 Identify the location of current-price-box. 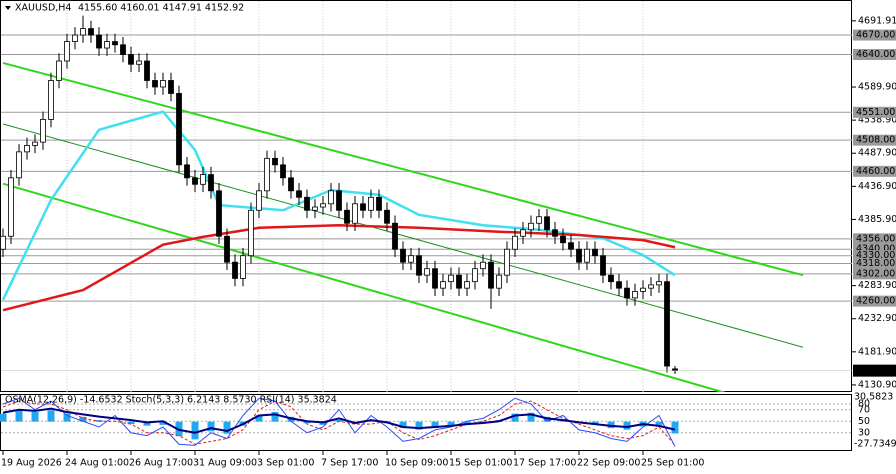
(874, 370).